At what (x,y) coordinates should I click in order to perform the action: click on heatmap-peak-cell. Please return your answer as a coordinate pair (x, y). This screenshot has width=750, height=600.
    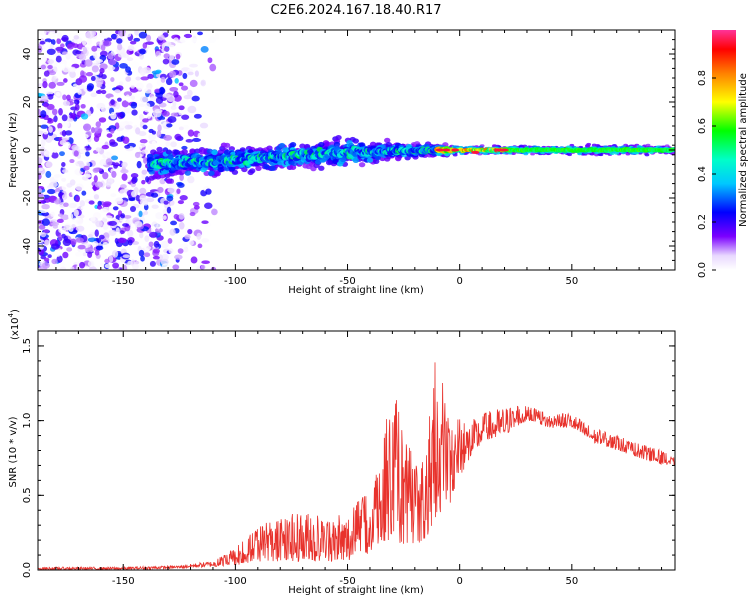
    Looking at the image, I should click on (455, 150).